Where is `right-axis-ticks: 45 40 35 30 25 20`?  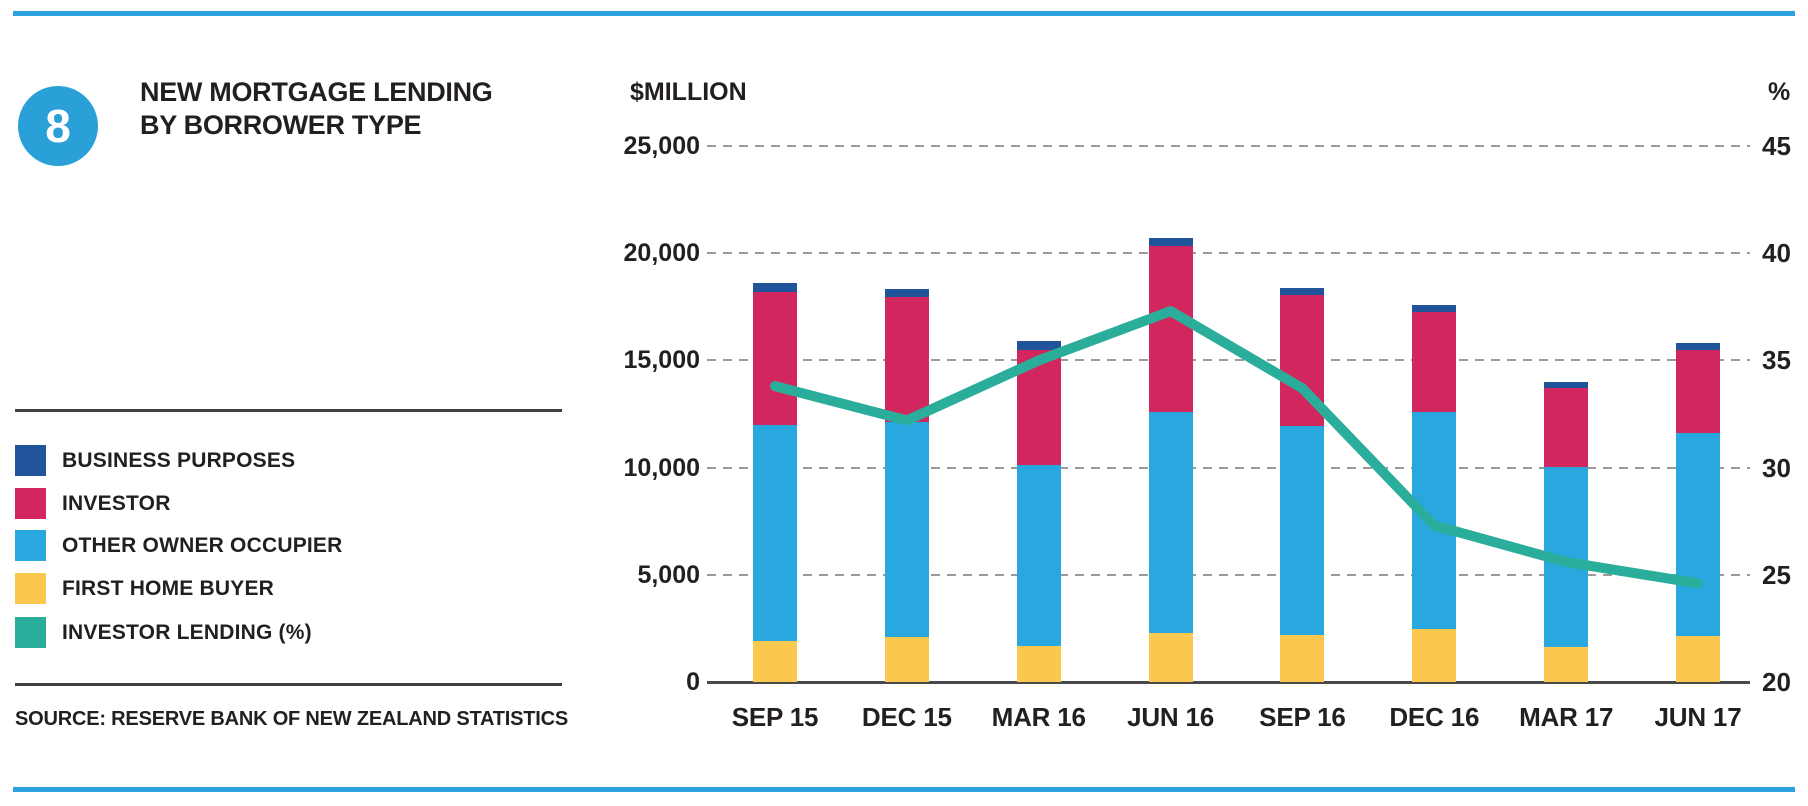
right-axis-ticks: 45 40 35 30 25 20 is located at coordinates (1782, 403).